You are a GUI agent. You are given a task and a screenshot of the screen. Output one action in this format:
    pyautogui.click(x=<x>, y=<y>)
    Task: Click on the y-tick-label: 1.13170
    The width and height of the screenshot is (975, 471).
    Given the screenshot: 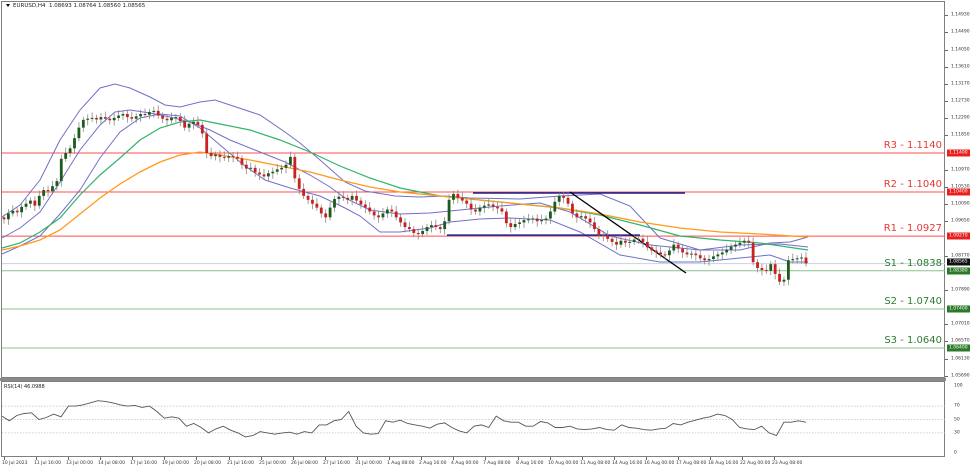 What is the action you would take?
    pyautogui.click(x=960, y=84)
    